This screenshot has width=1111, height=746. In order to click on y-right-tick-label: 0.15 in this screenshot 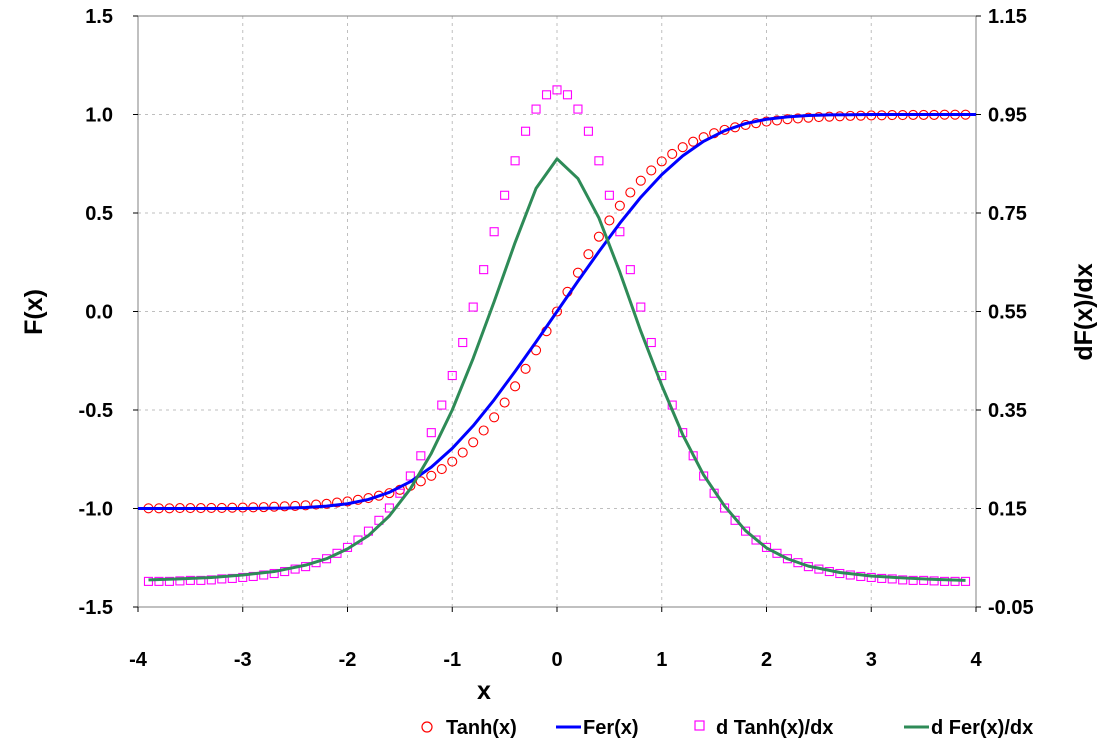, I will do `click(1007, 510)`.